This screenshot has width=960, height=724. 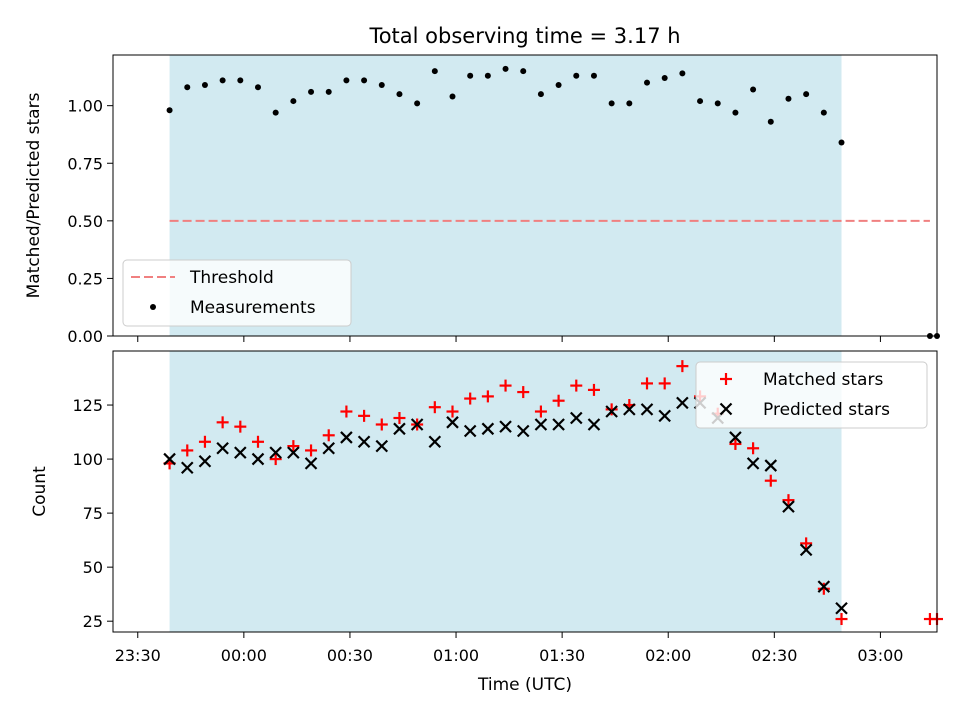 What do you see at coordinates (138, 655) in the screenshot?
I see `x-tick-label: 23:30` at bounding box center [138, 655].